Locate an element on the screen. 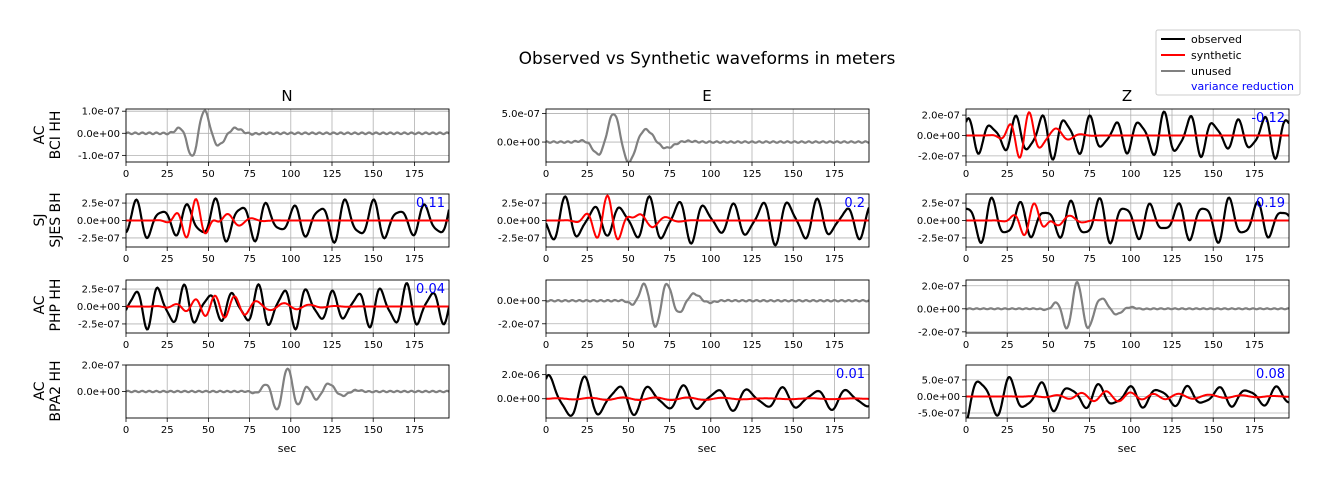  x-axis-label-n: sec is located at coordinates (287, 448).